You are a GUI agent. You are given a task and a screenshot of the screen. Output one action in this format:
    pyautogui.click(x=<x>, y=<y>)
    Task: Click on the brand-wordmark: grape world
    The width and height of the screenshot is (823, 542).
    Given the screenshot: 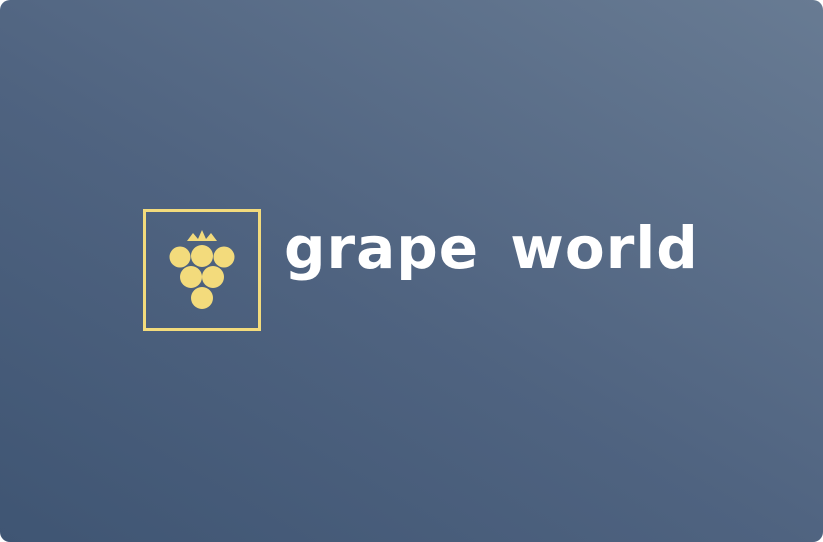 What is the action you would take?
    pyautogui.click(x=491, y=248)
    